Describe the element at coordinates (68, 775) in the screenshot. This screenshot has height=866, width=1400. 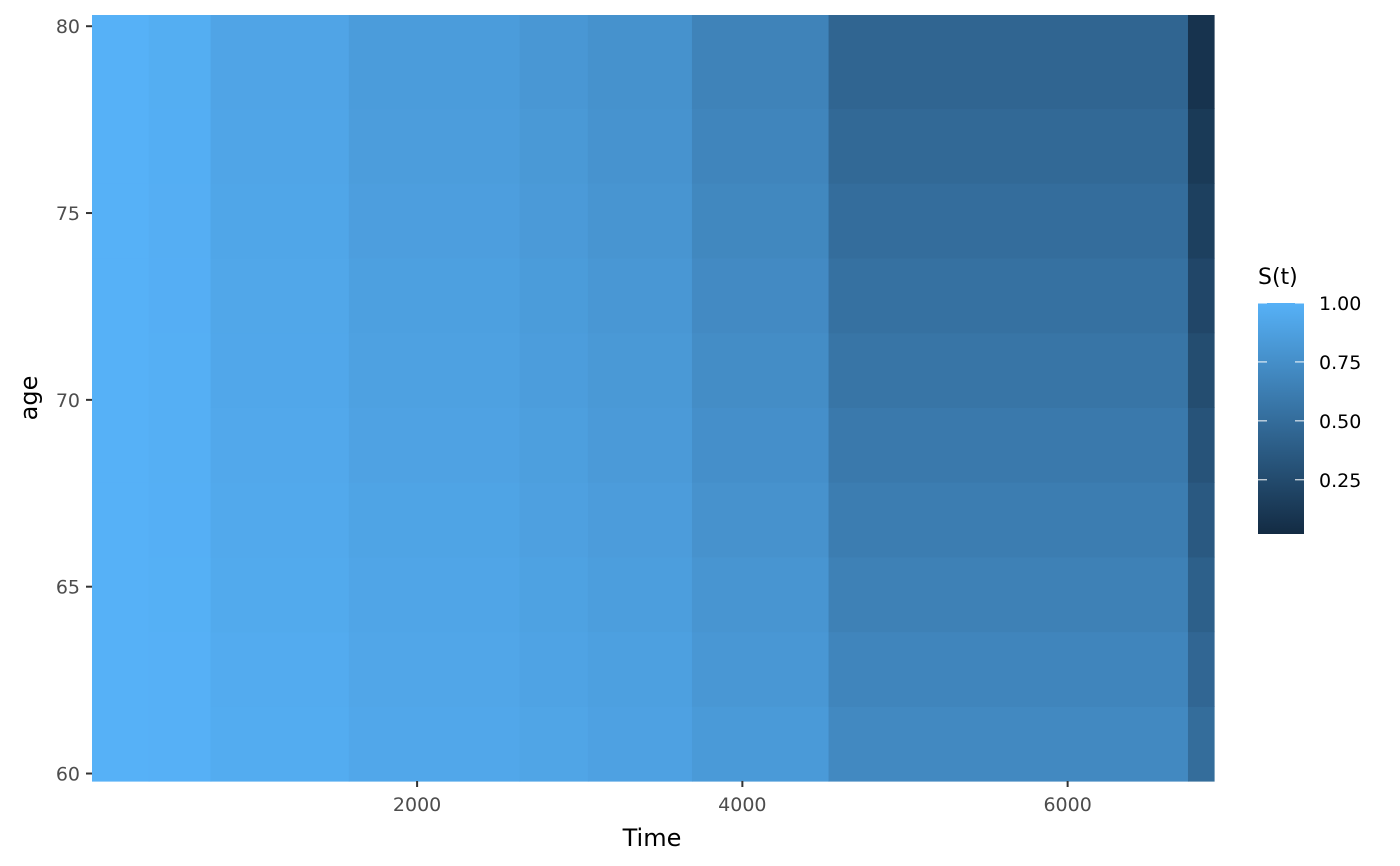
I see `y-tick-label: 60` at that location.